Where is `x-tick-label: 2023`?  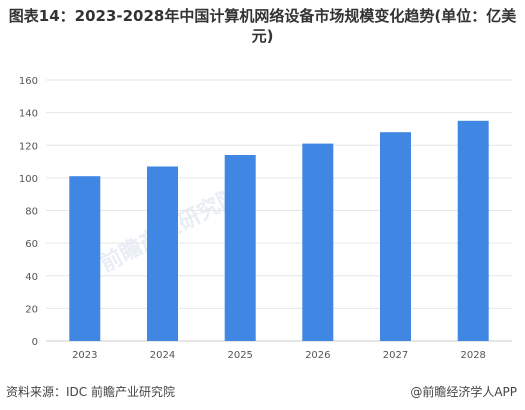
x-tick-label: 2023 is located at coordinates (84, 355).